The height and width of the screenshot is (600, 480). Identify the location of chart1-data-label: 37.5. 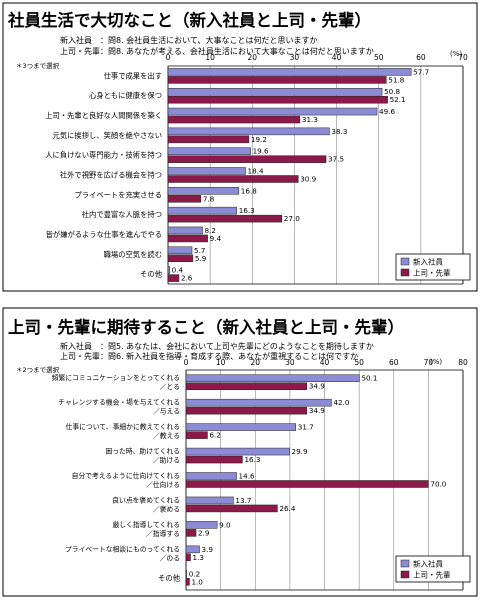
(336, 159).